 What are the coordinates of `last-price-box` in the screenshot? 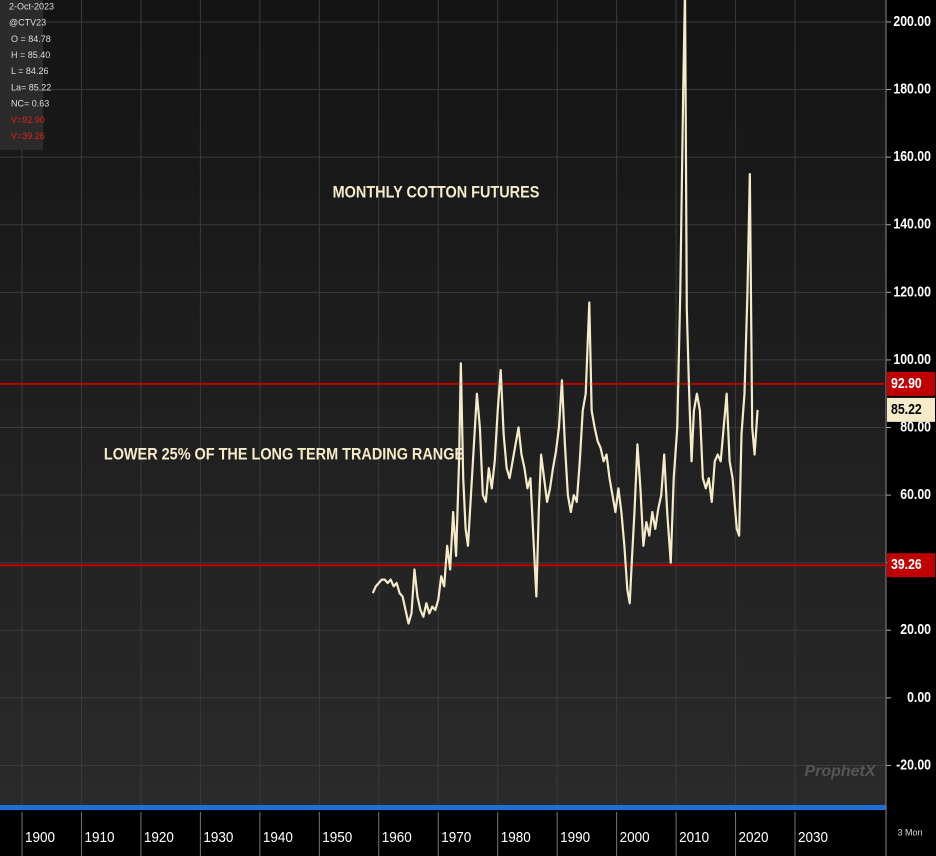 It's located at (911, 409).